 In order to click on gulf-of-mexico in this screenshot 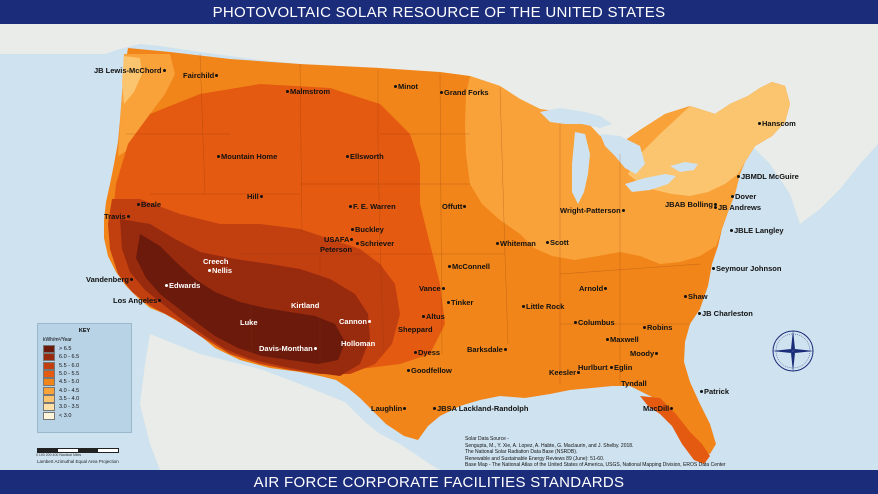, I will do `click(565, 432)`.